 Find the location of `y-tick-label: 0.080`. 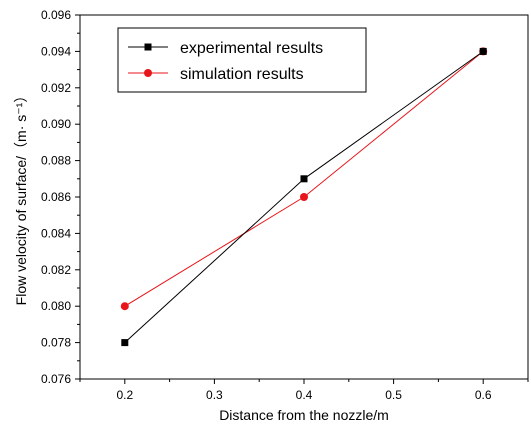

y-tick-label: 0.080 is located at coordinates (56, 306).